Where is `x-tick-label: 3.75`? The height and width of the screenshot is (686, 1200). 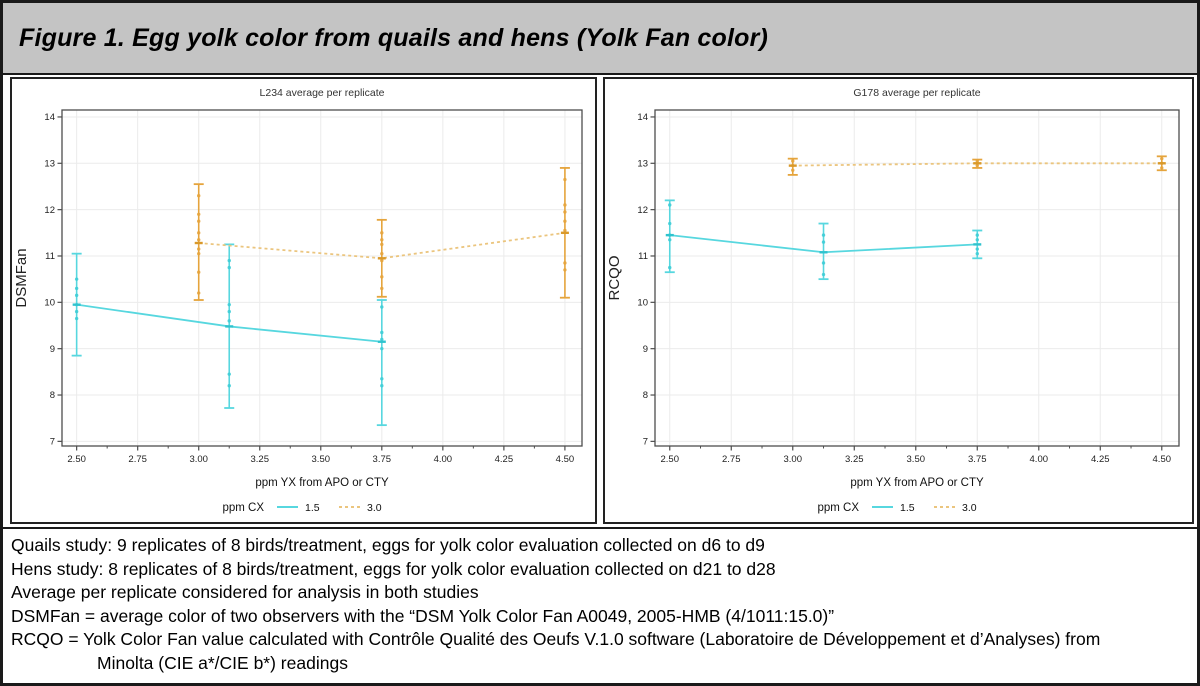 x-tick-label: 3.75 is located at coordinates (382, 459).